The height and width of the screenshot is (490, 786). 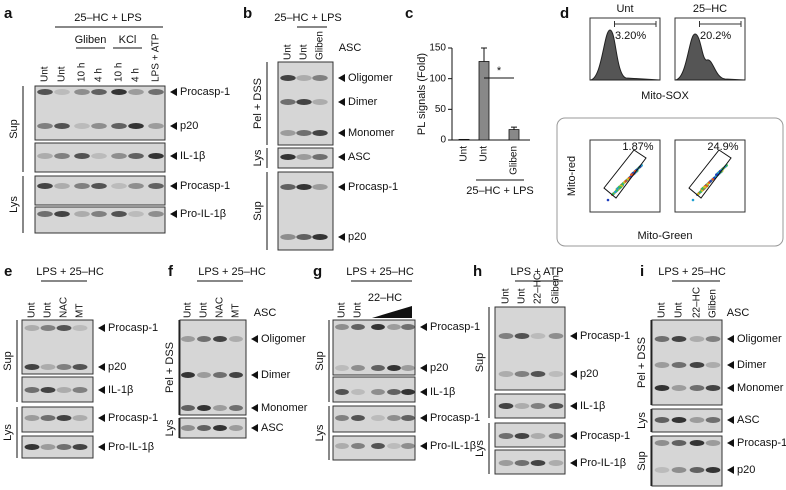 I want to click on panel-letter: d, so click(x=564, y=13).